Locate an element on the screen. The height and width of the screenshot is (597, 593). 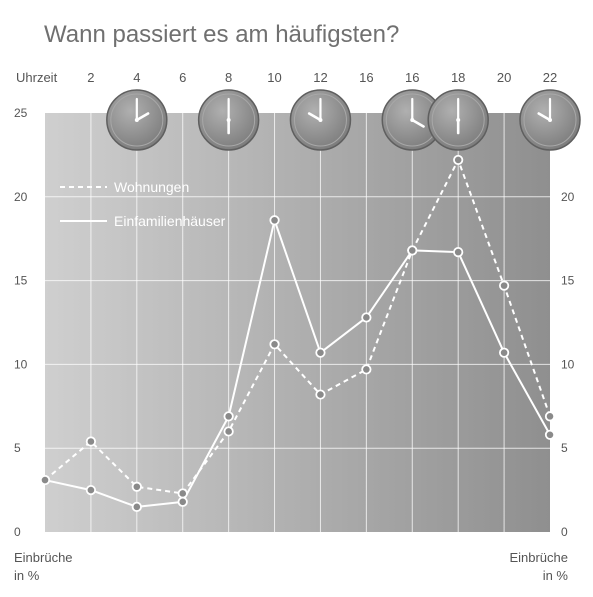
x-tick-label: 10 is located at coordinates (274, 77).